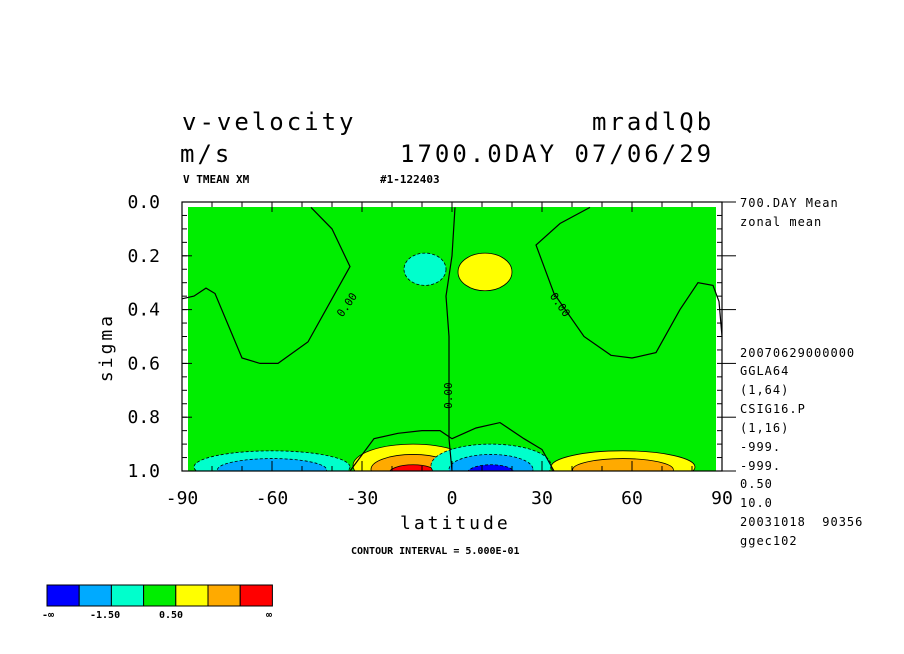 This screenshot has width=904, height=654. I want to click on units-title: m/s, so click(206, 154).